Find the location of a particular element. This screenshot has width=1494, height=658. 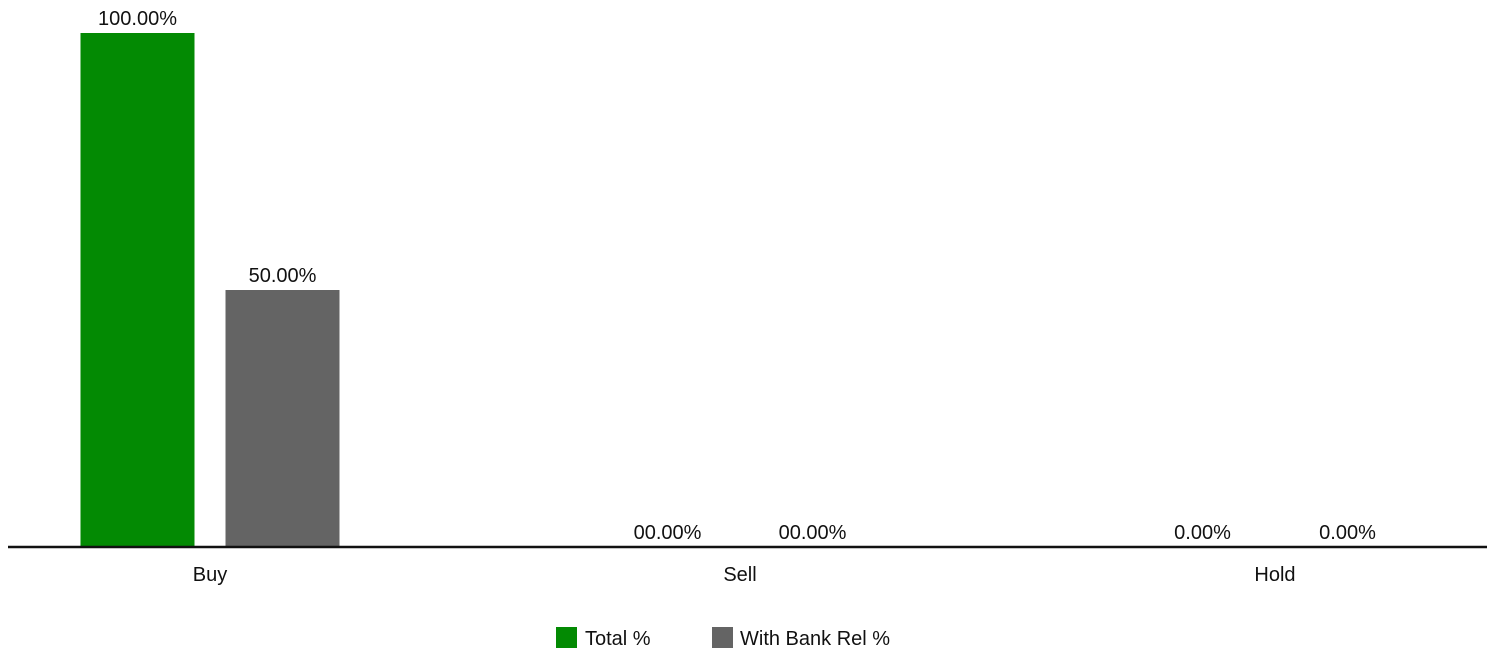

legend: Total % With Bank Rel % is located at coordinates (723, 638).